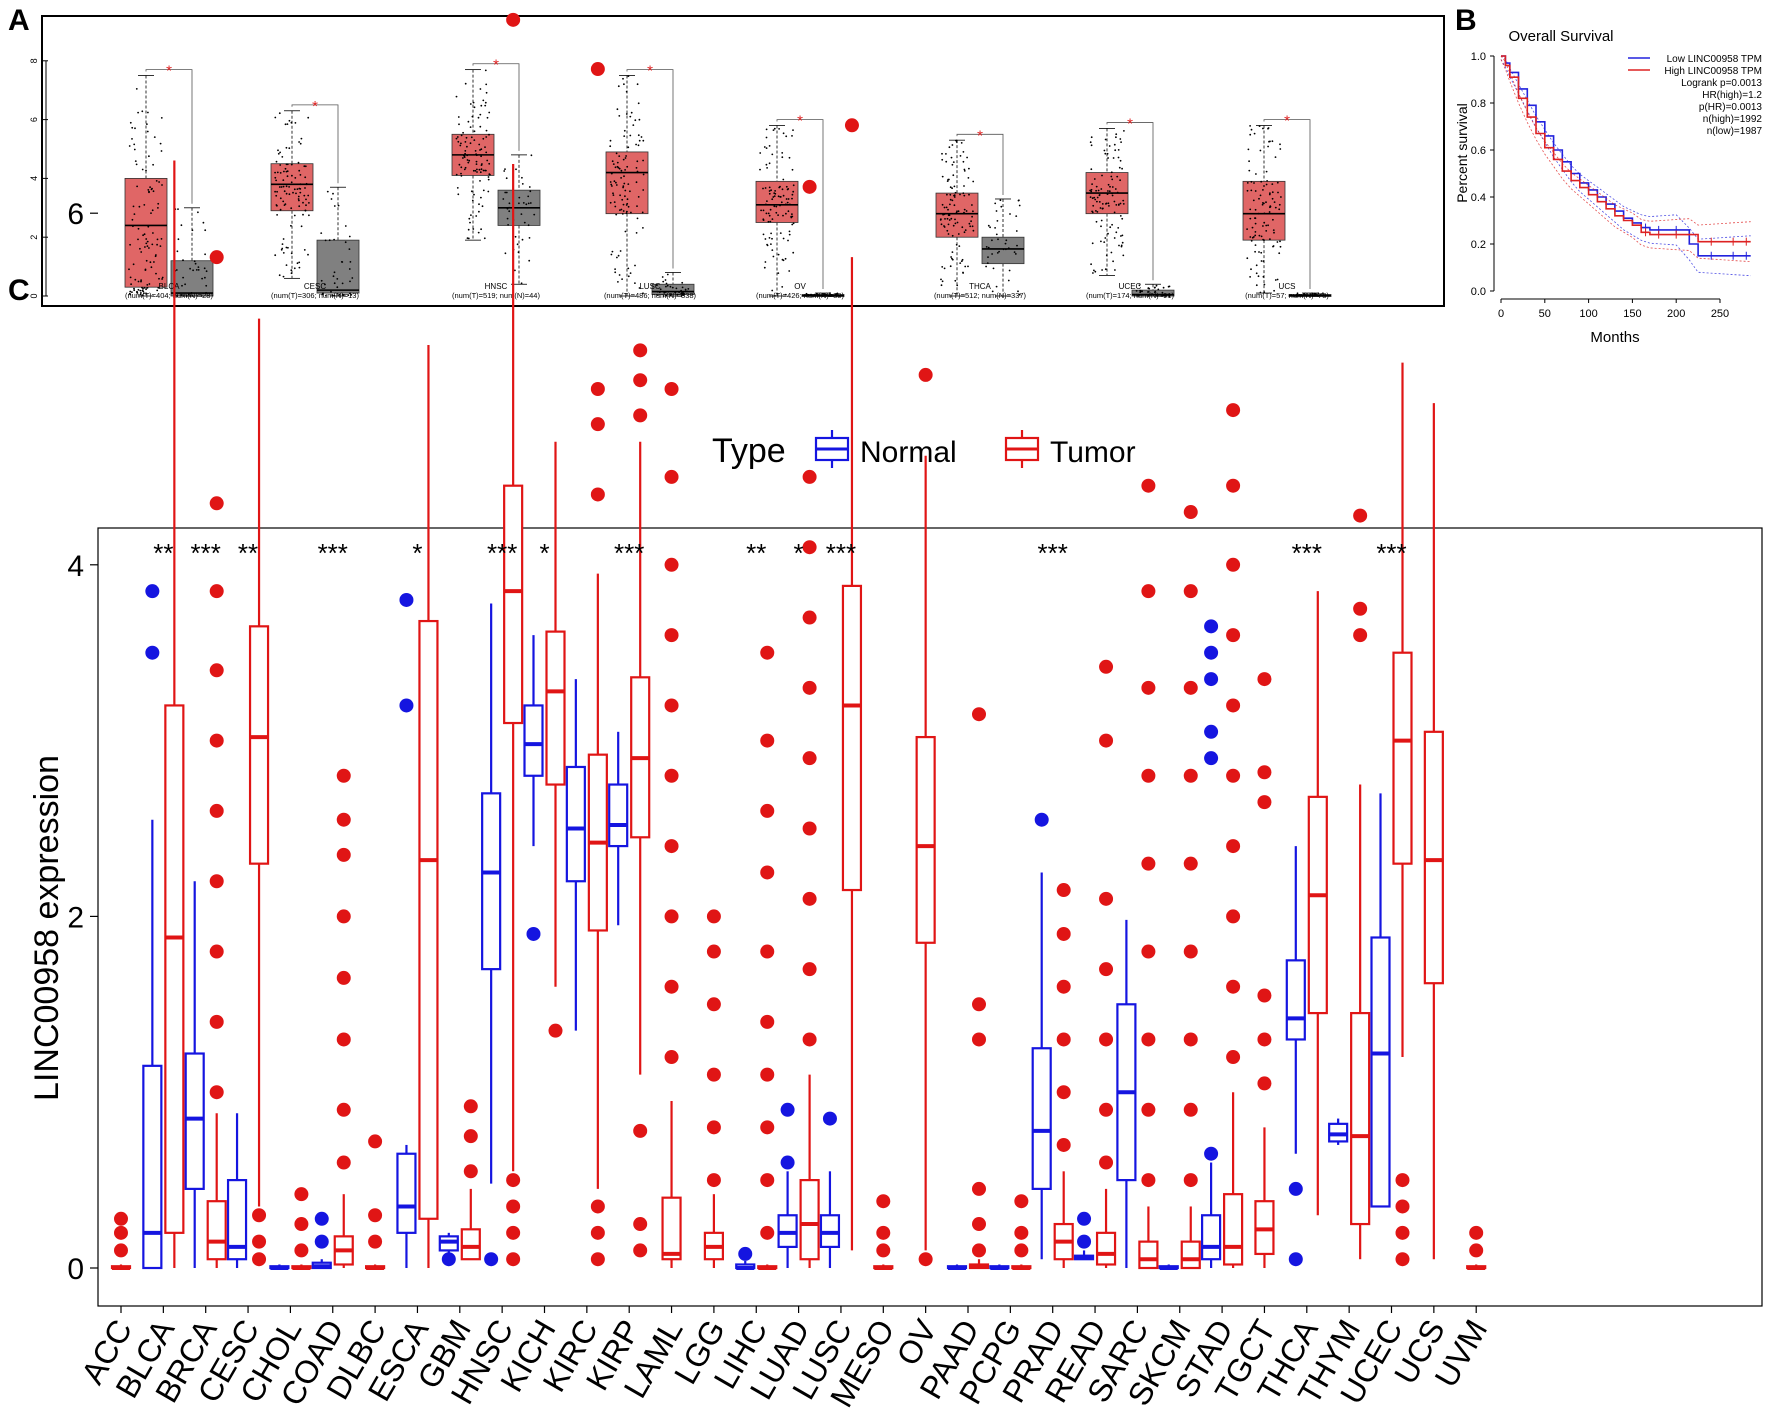 The image size is (1772, 1427). Describe the element at coordinates (406, 1193) in the screenshot. I see `panel-c-normal-box` at that location.